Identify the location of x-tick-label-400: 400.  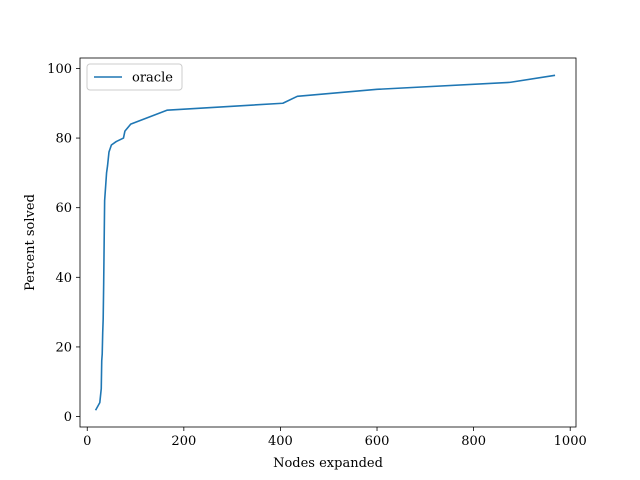
(280, 441).